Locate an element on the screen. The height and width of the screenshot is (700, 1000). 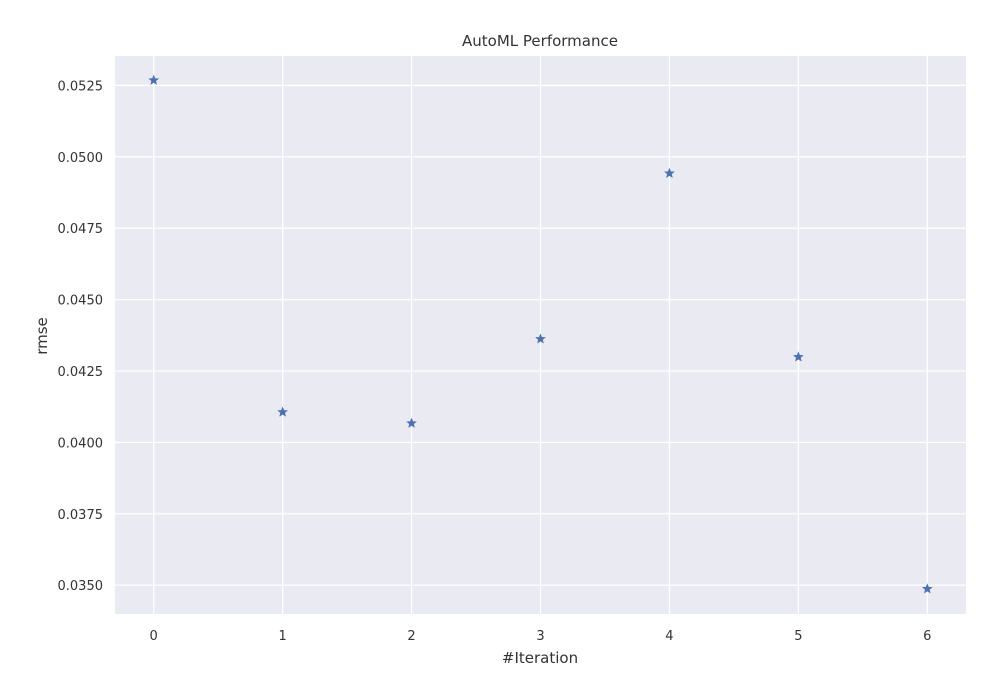
x-axis-label: #Iteration is located at coordinates (540, 658).